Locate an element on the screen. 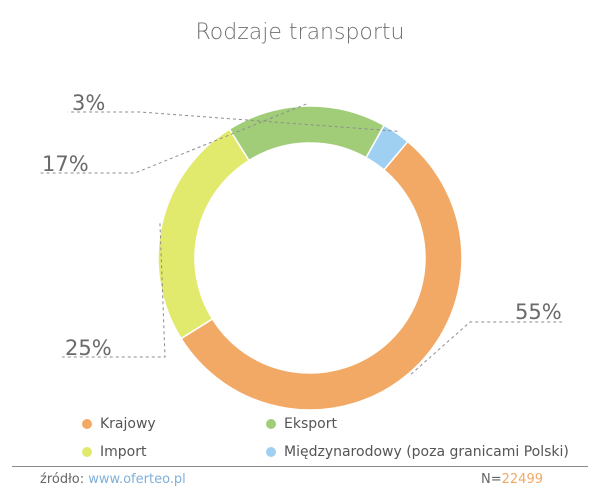 This screenshot has height=500, width=600. leader-line-import is located at coordinates (114, 290).